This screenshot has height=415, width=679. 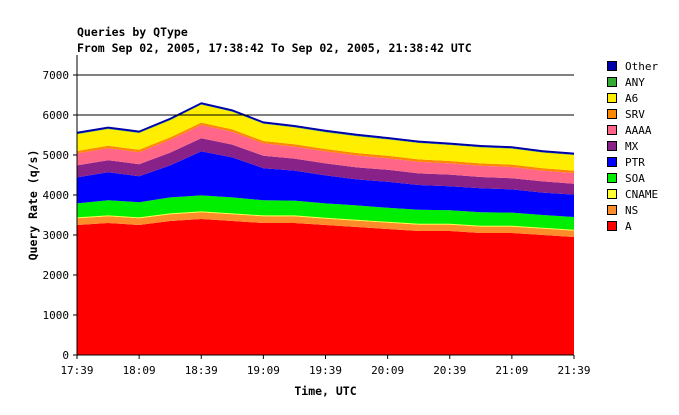 I want to click on legend-label: PTR, so click(x=635, y=162).